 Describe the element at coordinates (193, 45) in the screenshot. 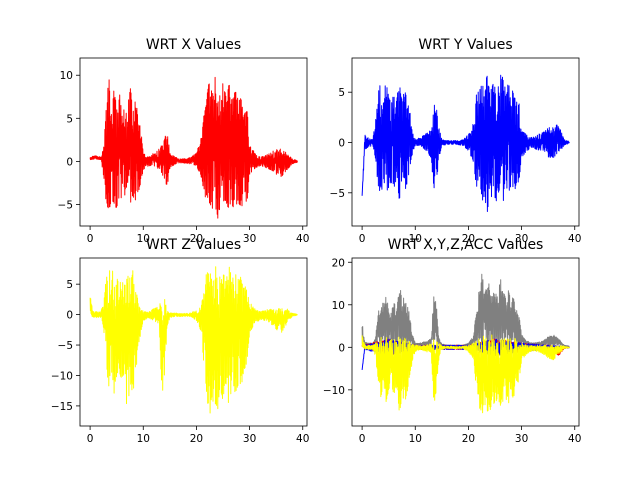

I see `chart-title: WRT X Values` at that location.